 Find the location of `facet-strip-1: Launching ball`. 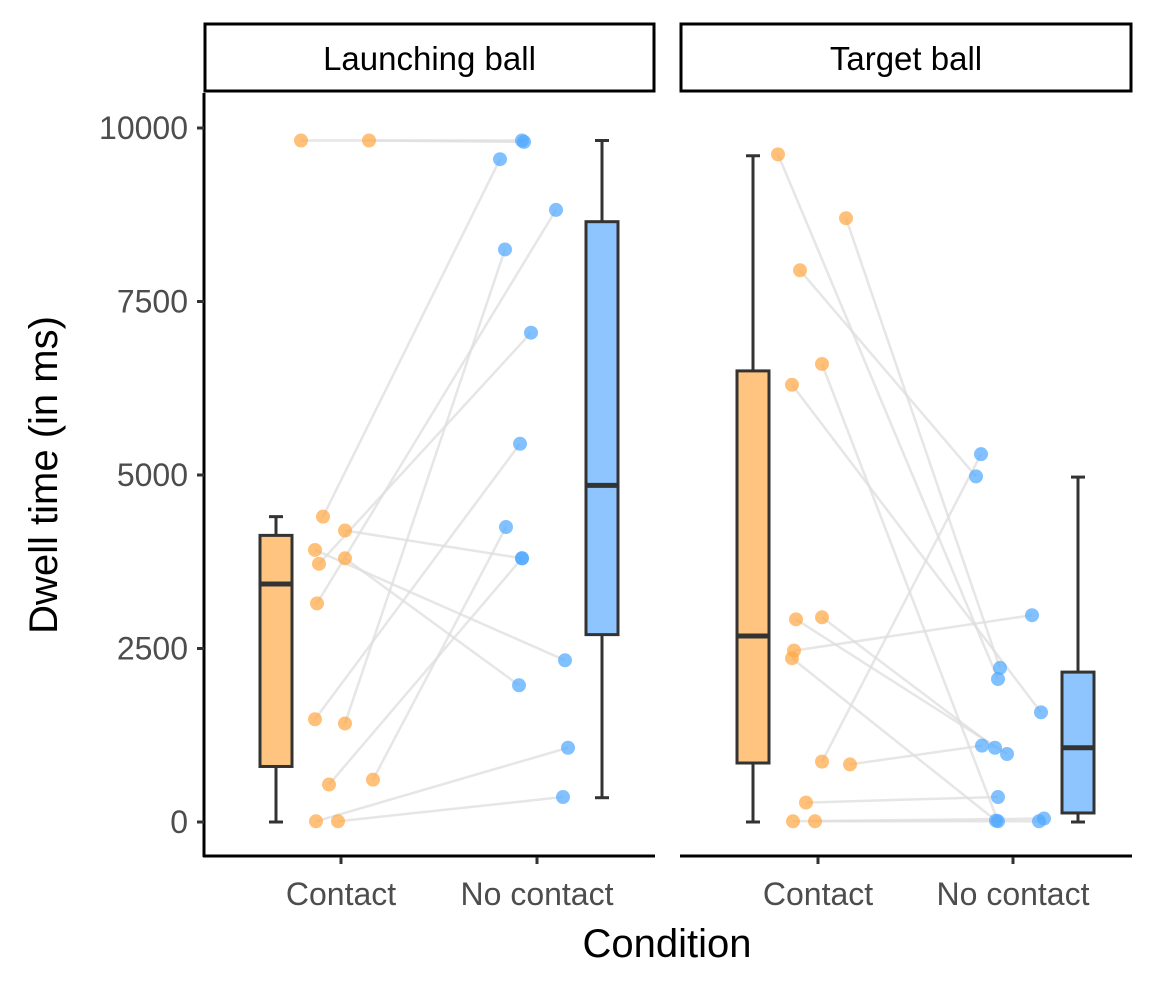

facet-strip-1: Launching ball is located at coordinates (429, 57).